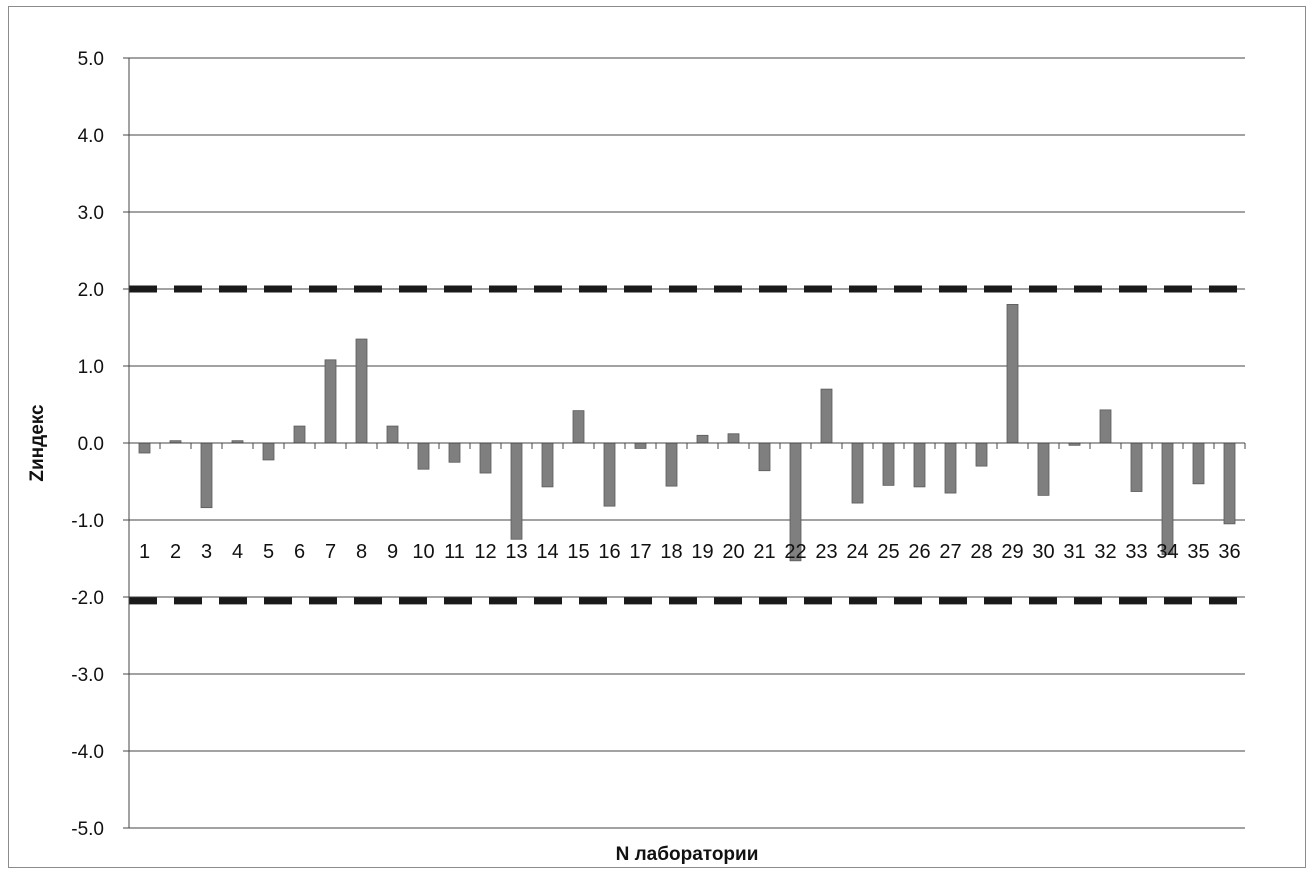 The width and height of the screenshot is (1313, 874). What do you see at coordinates (764, 552) in the screenshot?
I see `x-tick-label: 21` at bounding box center [764, 552].